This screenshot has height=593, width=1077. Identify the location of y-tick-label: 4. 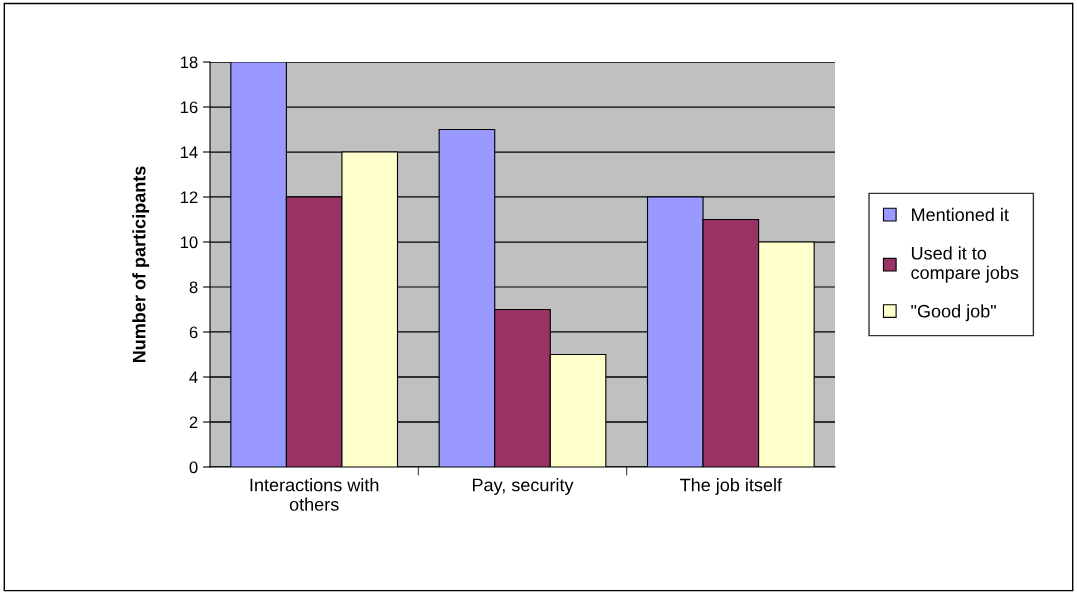
(193, 377).